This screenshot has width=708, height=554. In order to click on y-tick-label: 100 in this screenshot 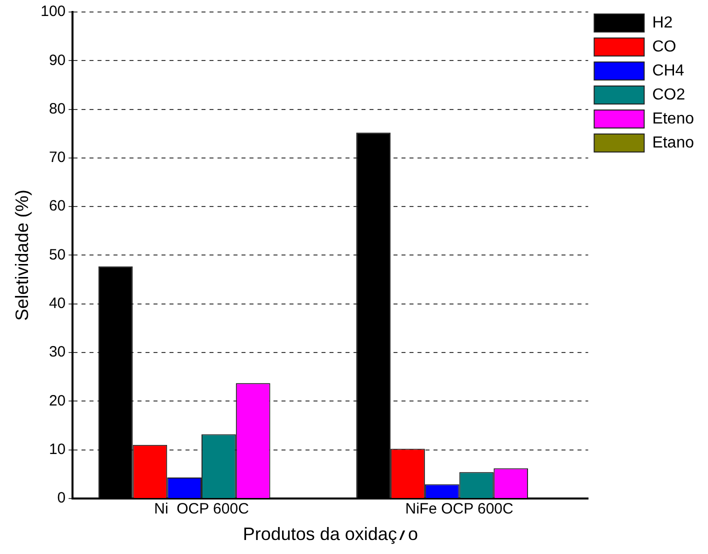, I will do `click(53, 11)`.